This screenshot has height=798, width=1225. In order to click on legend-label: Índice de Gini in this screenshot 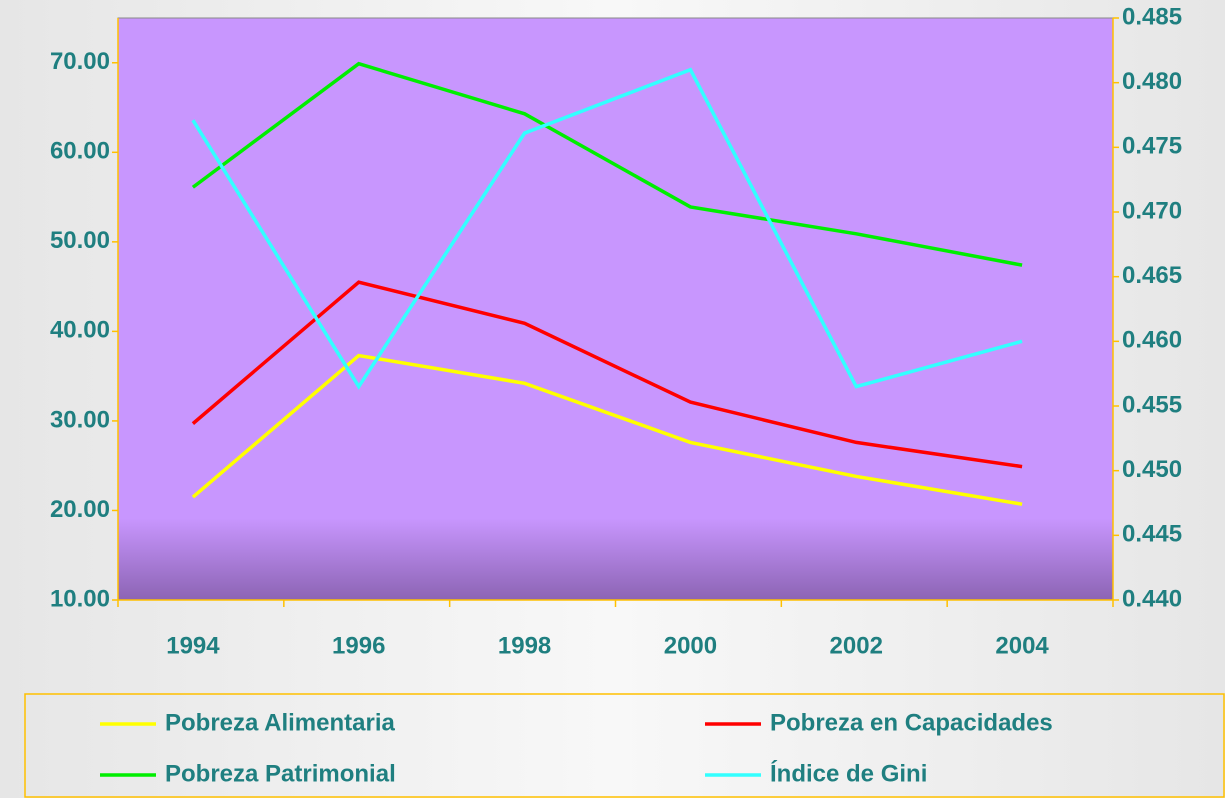, I will do `click(848, 773)`.